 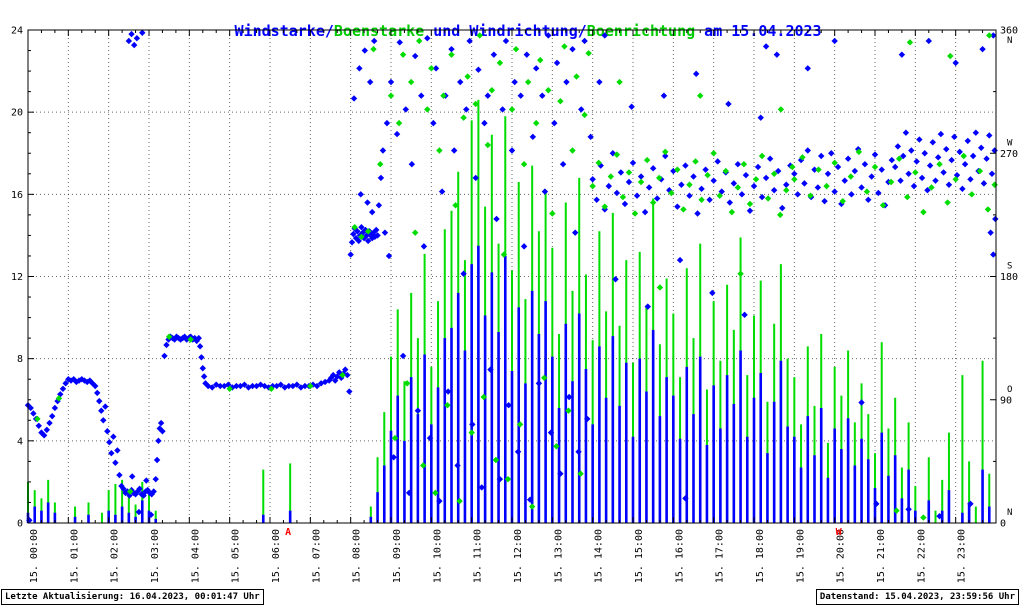 What do you see at coordinates (288, 532) in the screenshot?
I see `svg-text: A` at bounding box center [288, 532].